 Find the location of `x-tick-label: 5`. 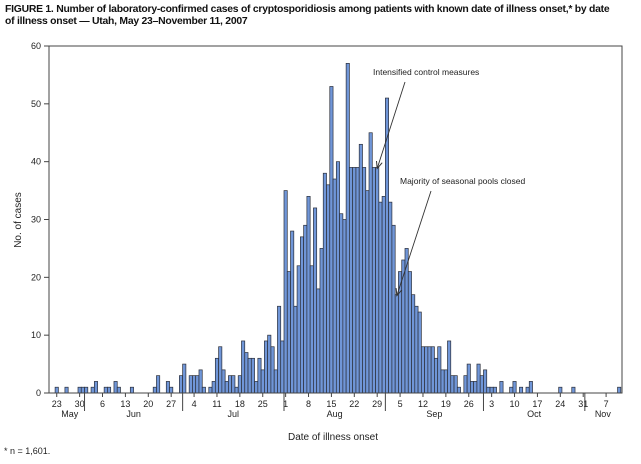

x-tick-label: 5 is located at coordinates (400, 404).